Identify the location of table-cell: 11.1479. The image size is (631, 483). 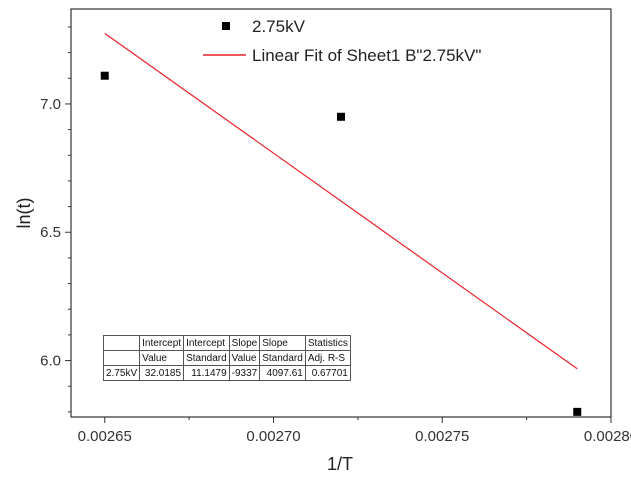
(206, 373).